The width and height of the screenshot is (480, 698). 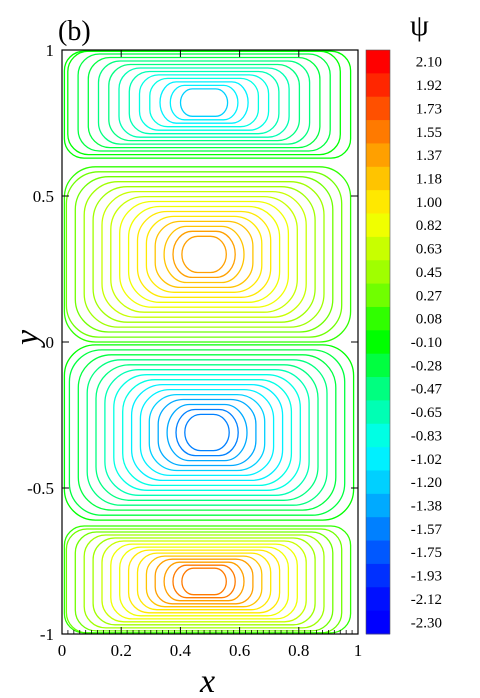 What do you see at coordinates (429, 86) in the screenshot?
I see `colorbar-label: 1.92` at bounding box center [429, 86].